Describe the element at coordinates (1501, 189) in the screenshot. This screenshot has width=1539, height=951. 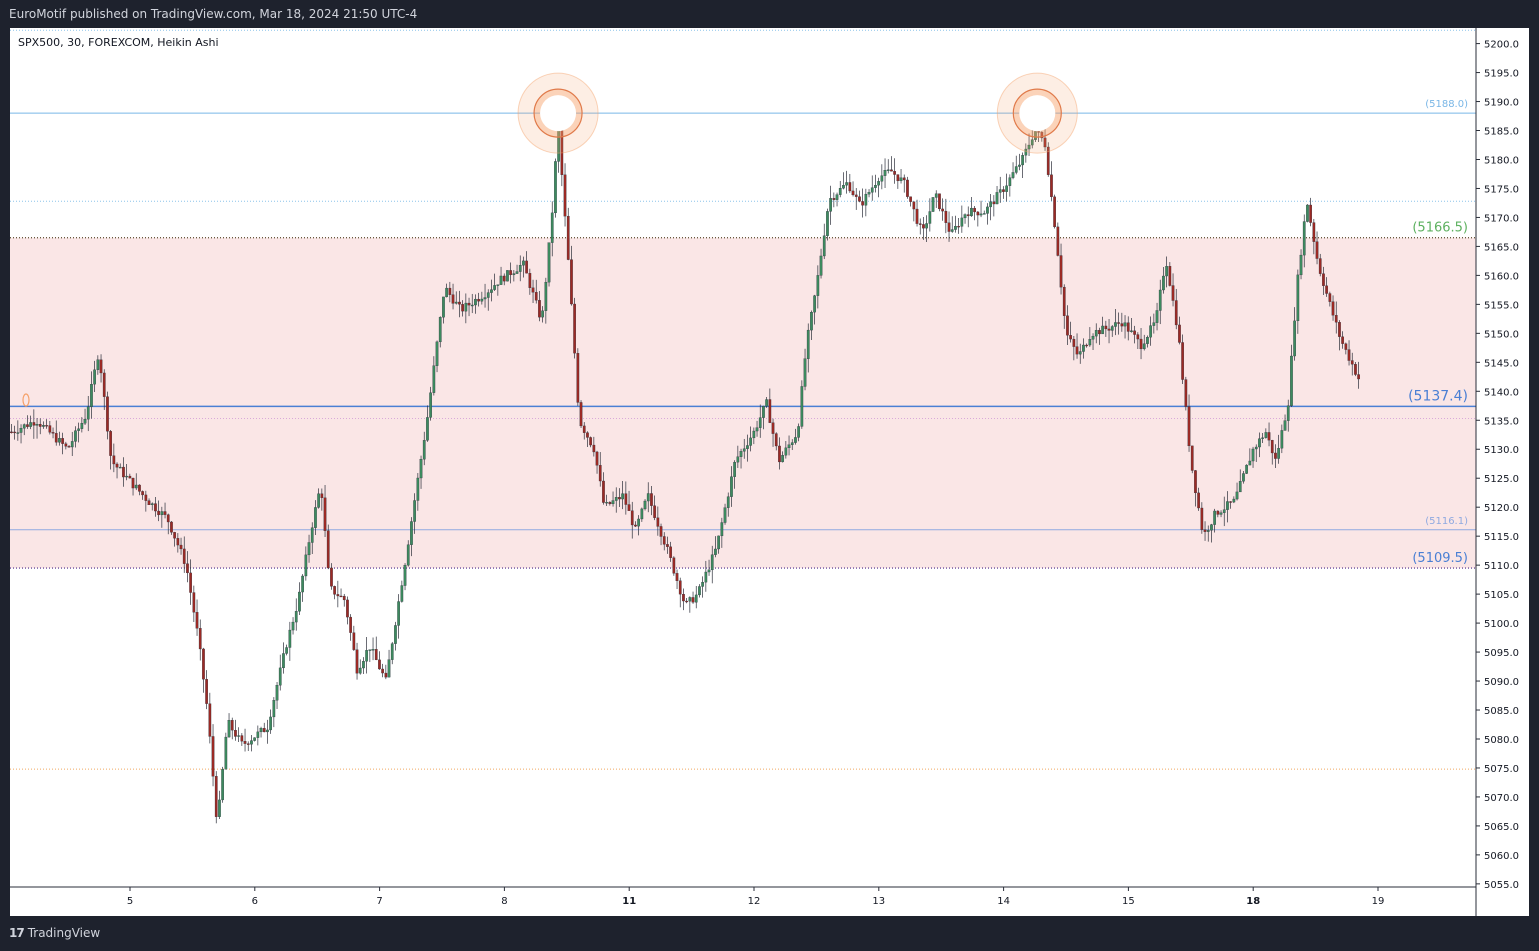
I see `price-tick-24: 5175.0` at that location.